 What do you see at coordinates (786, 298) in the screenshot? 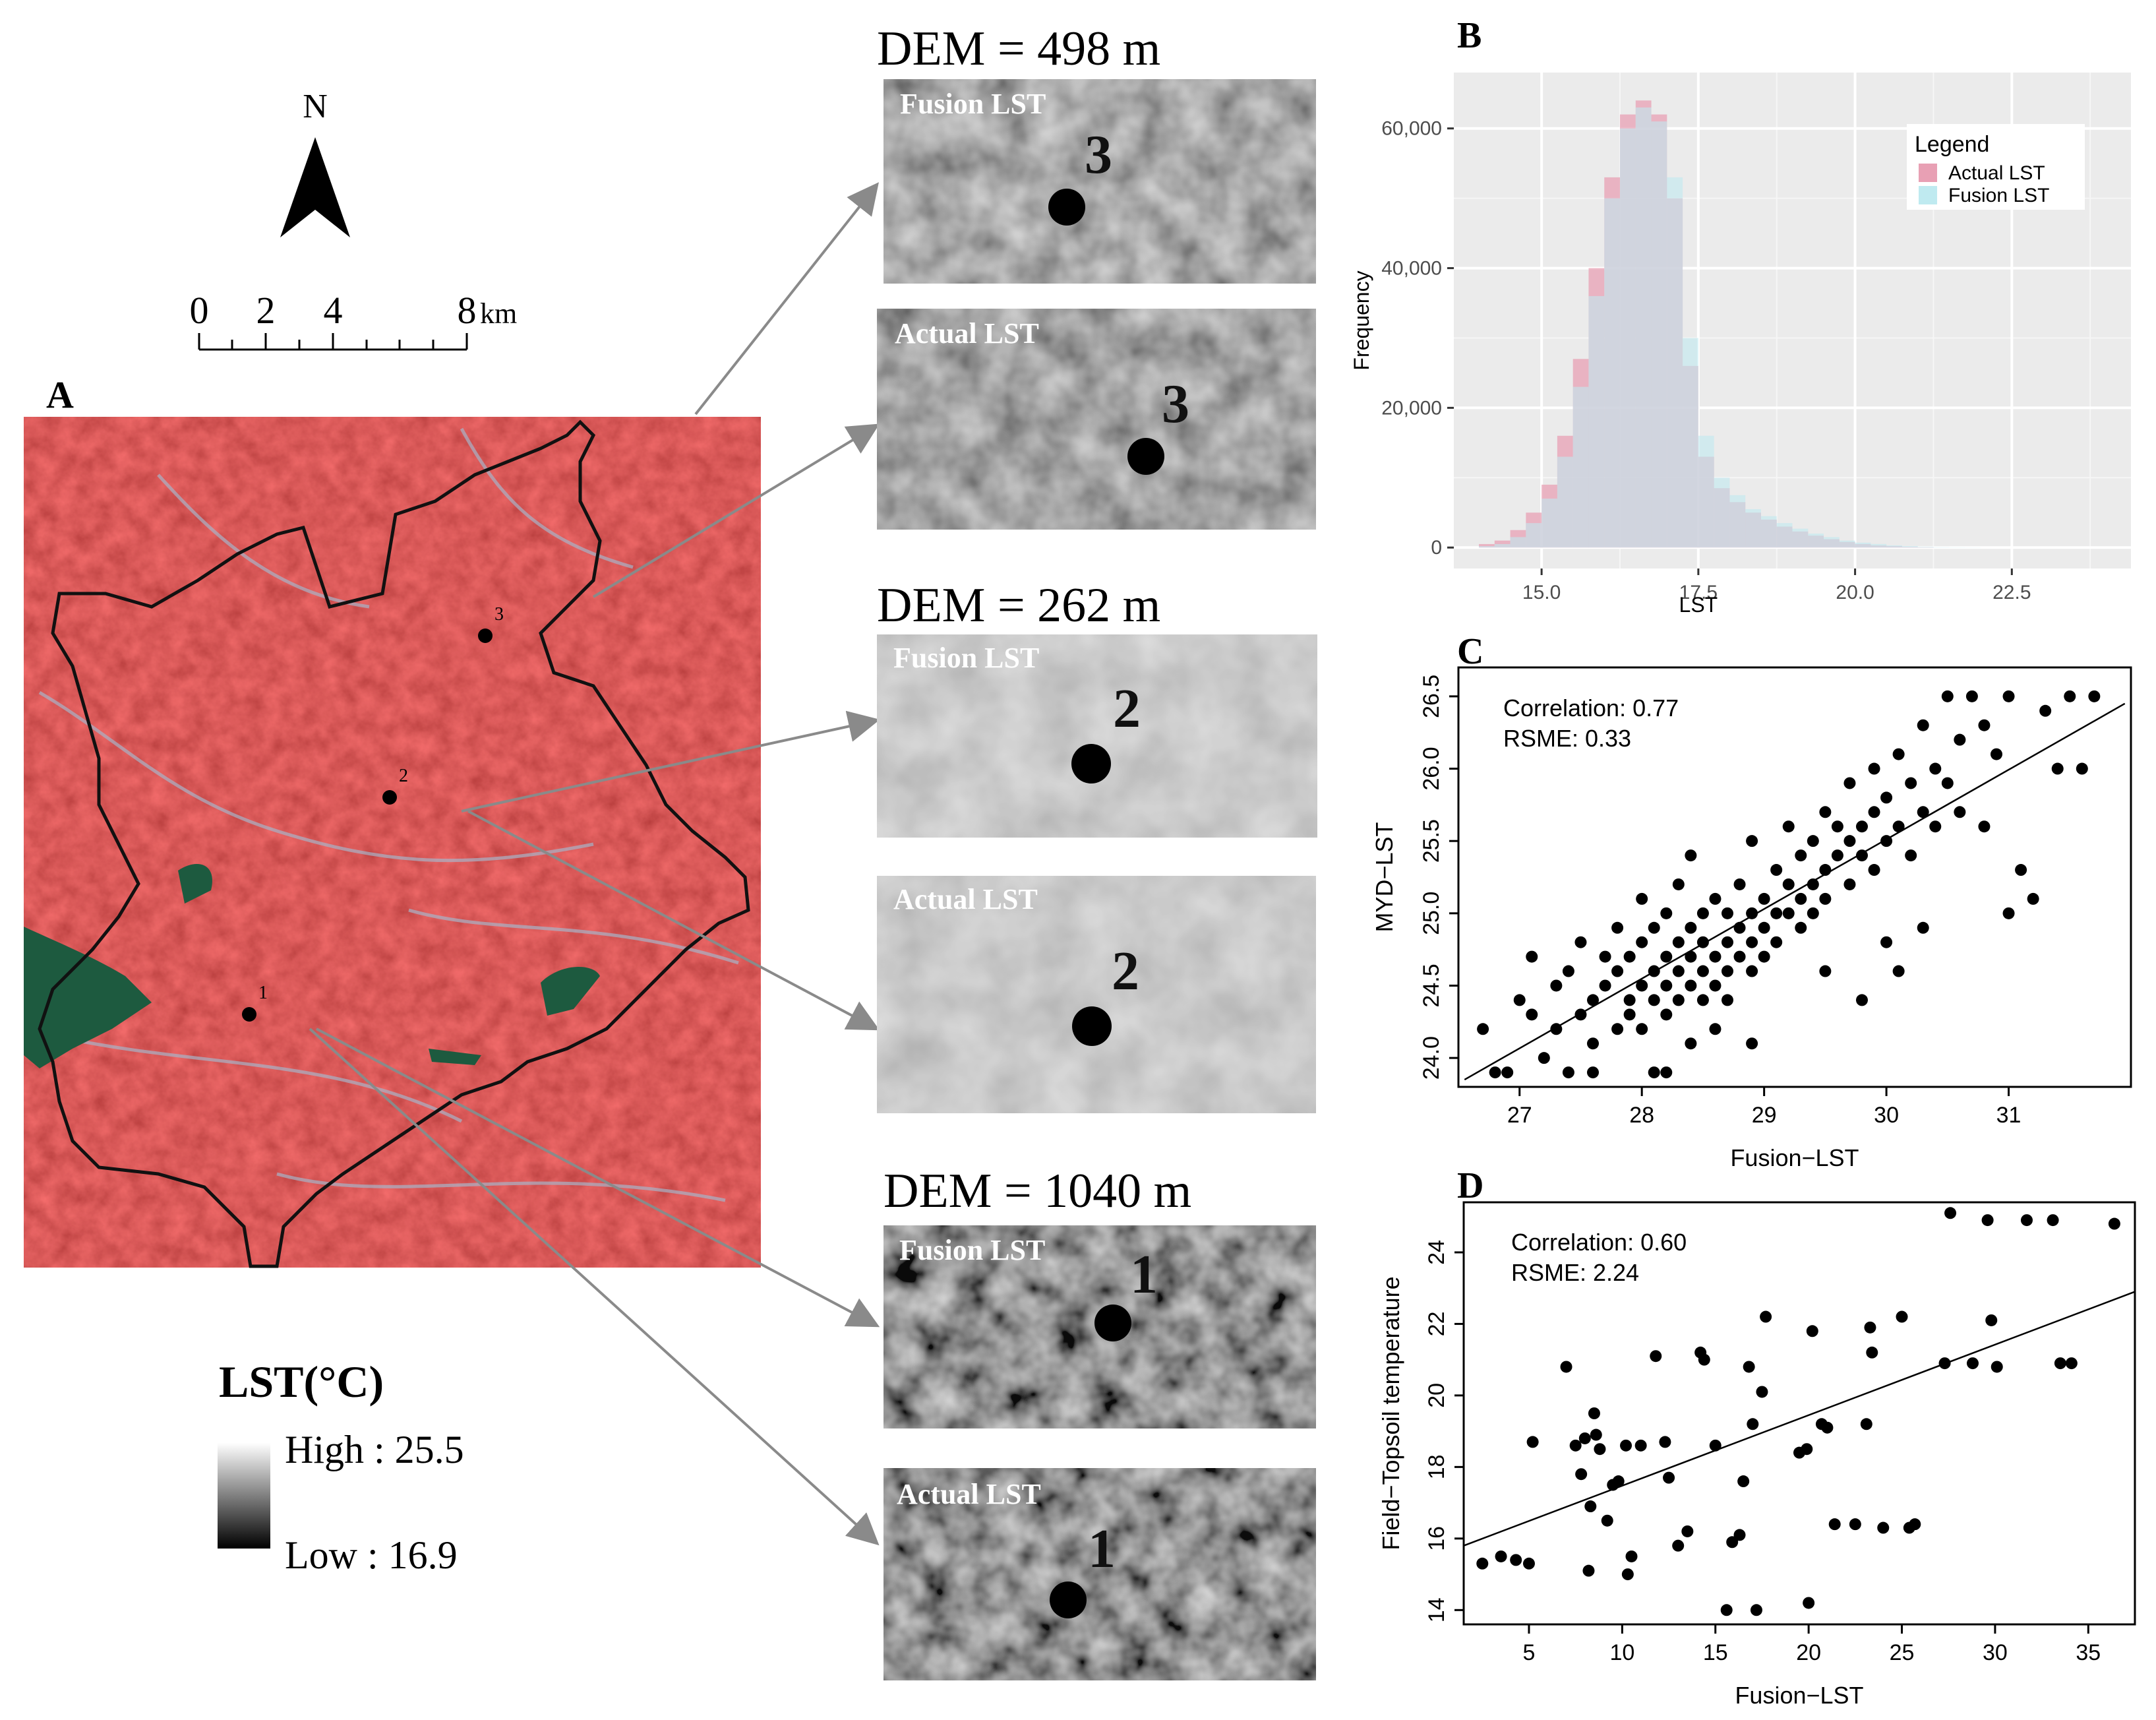
I see `arrow-site3-fusion` at bounding box center [786, 298].